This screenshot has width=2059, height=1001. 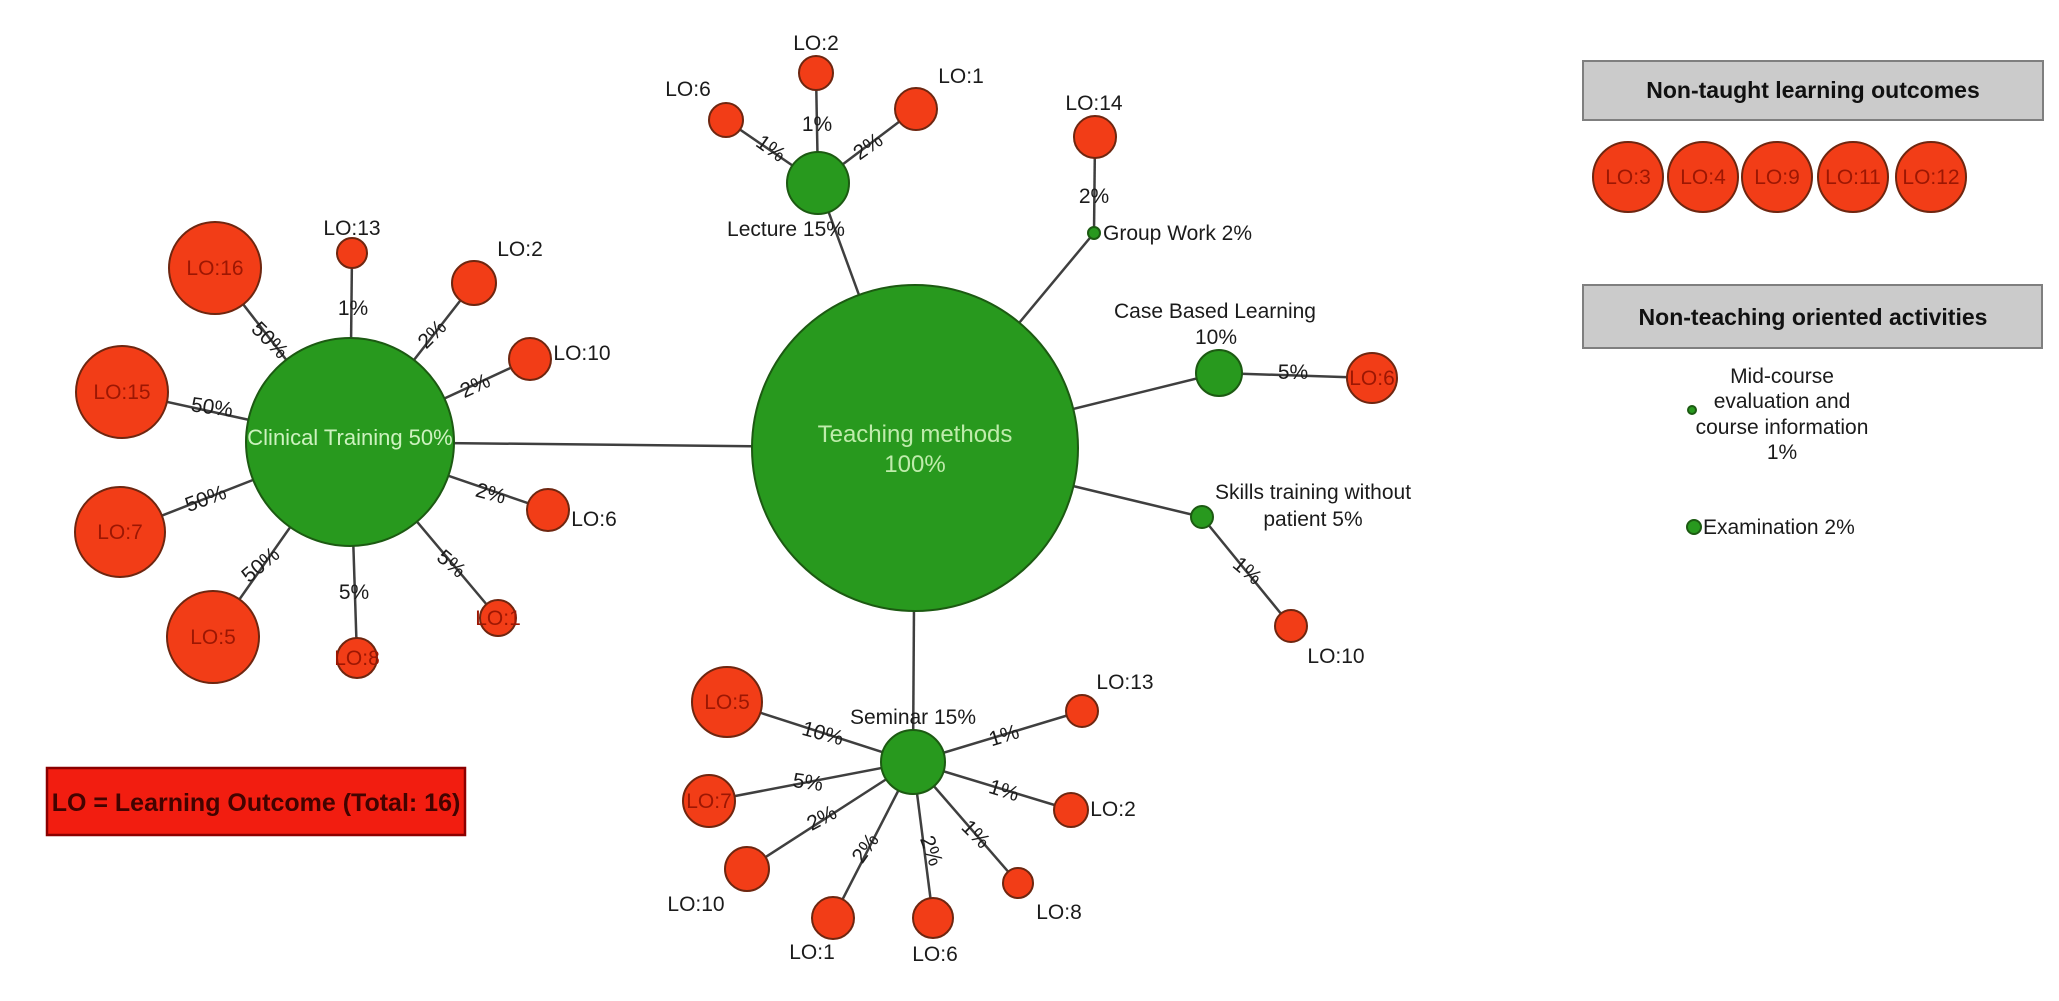 What do you see at coordinates (352, 253) in the screenshot?
I see `clinical-lo13-node` at bounding box center [352, 253].